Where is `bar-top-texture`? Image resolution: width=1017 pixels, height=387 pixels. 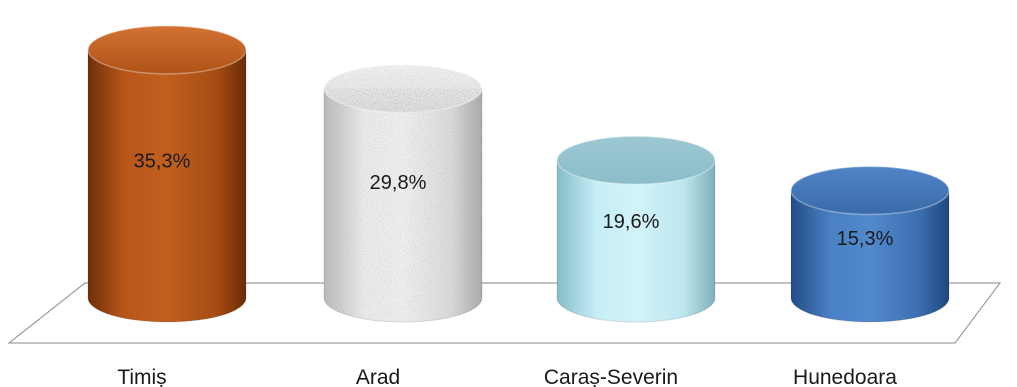 bar-top-texture is located at coordinates (403, 88).